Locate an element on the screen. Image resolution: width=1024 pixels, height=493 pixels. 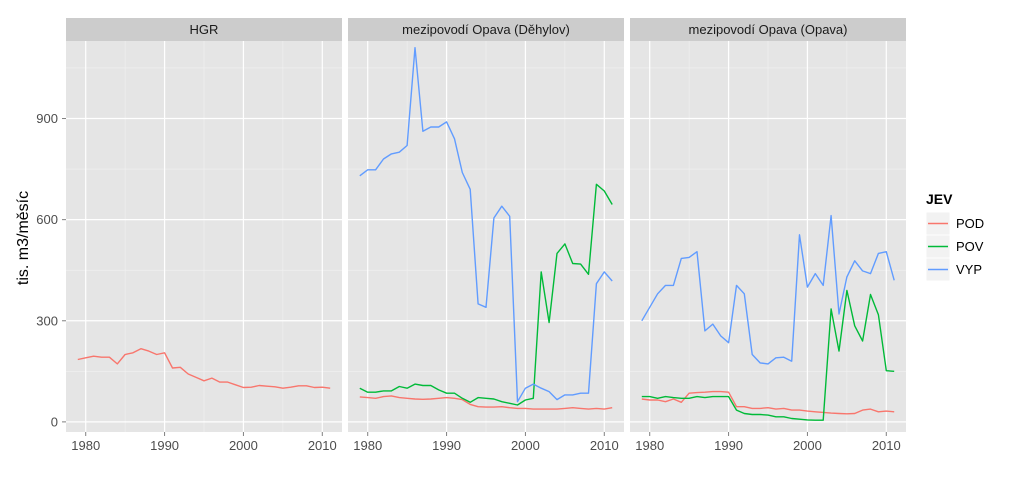
legend-label: VYP is located at coordinates (969, 269).